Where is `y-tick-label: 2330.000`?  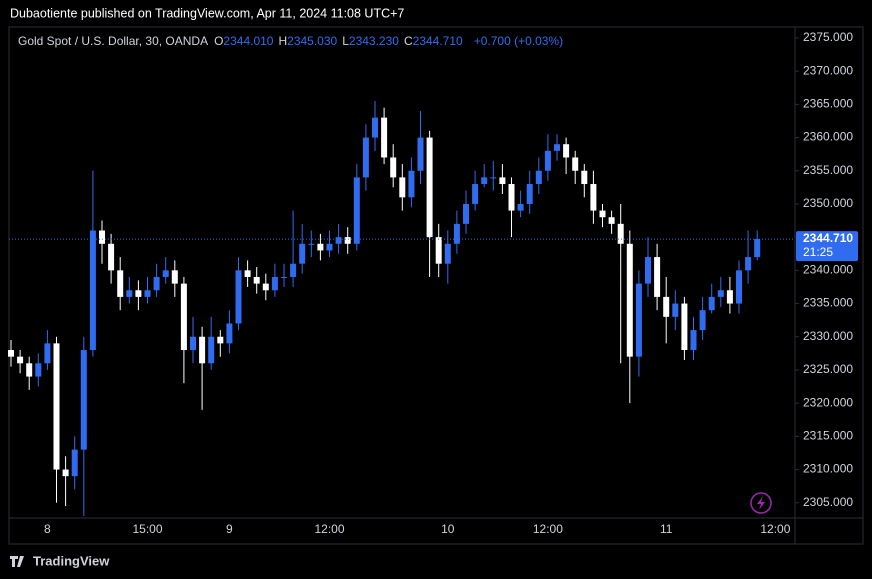
y-tick-label: 2330.000 is located at coordinates (828, 336).